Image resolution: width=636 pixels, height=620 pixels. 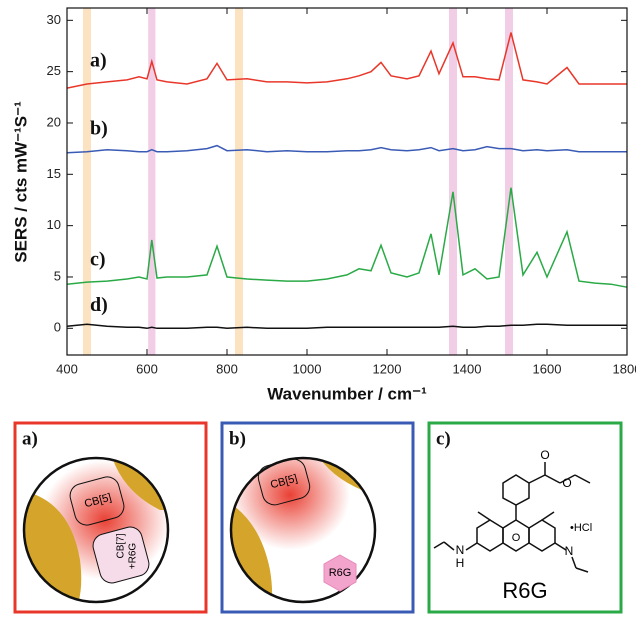 What do you see at coordinates (20, 182) in the screenshot?
I see `y-axis-label: SERS / cts mW⁻¹S⁻¹` at bounding box center [20, 182].